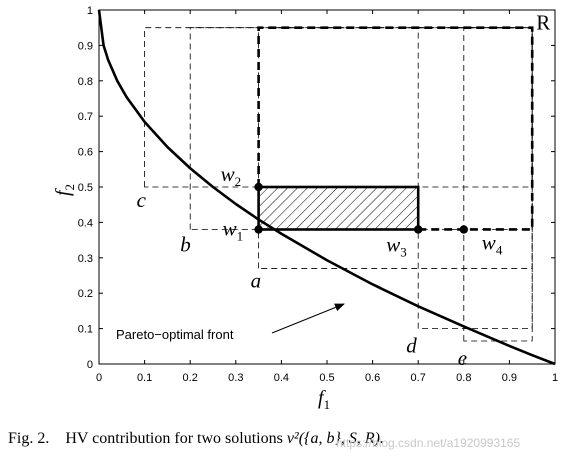 Image resolution: width=576 pixels, height=463 pixels. I want to click on w4-label: w4, so click(492, 243).